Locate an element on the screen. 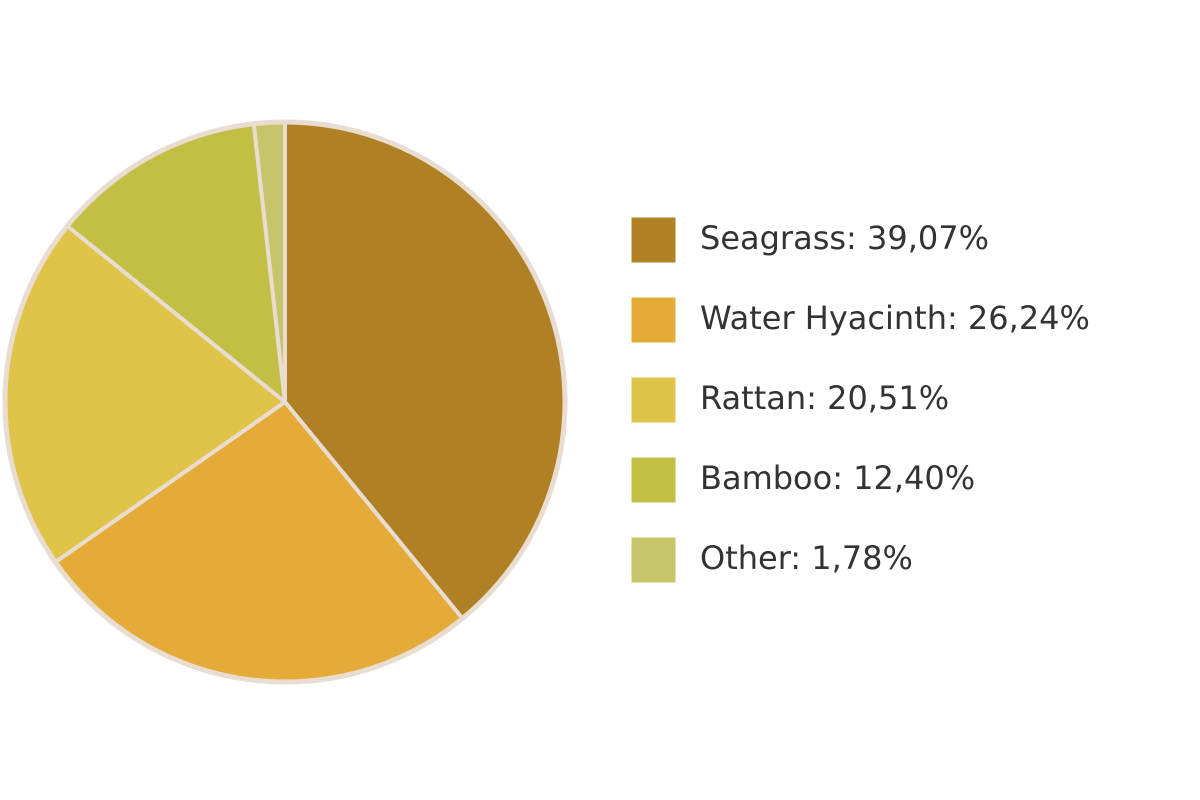 The height and width of the screenshot is (800, 1200). legend-label: Rattan: 20,51% is located at coordinates (824, 398).